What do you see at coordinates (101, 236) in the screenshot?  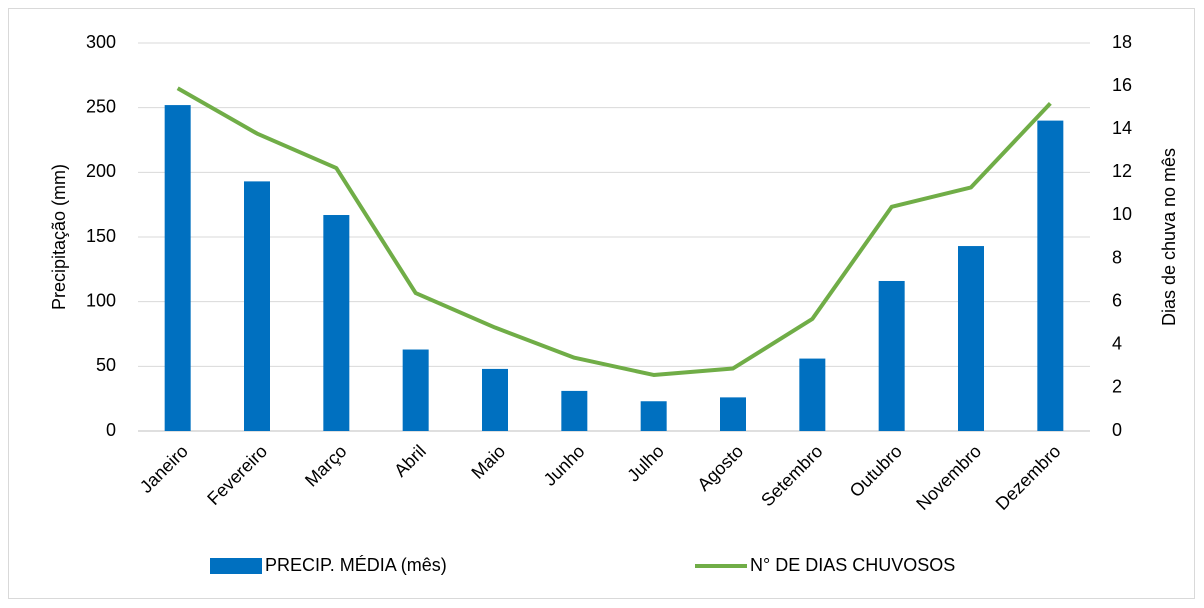 I see `y-tick-label: 150` at bounding box center [101, 236].